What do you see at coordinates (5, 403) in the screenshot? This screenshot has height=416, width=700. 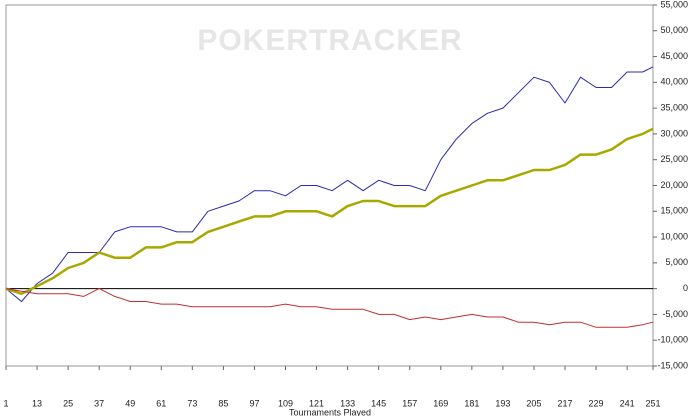 I see `x-tick-label: 1` at bounding box center [5, 403].